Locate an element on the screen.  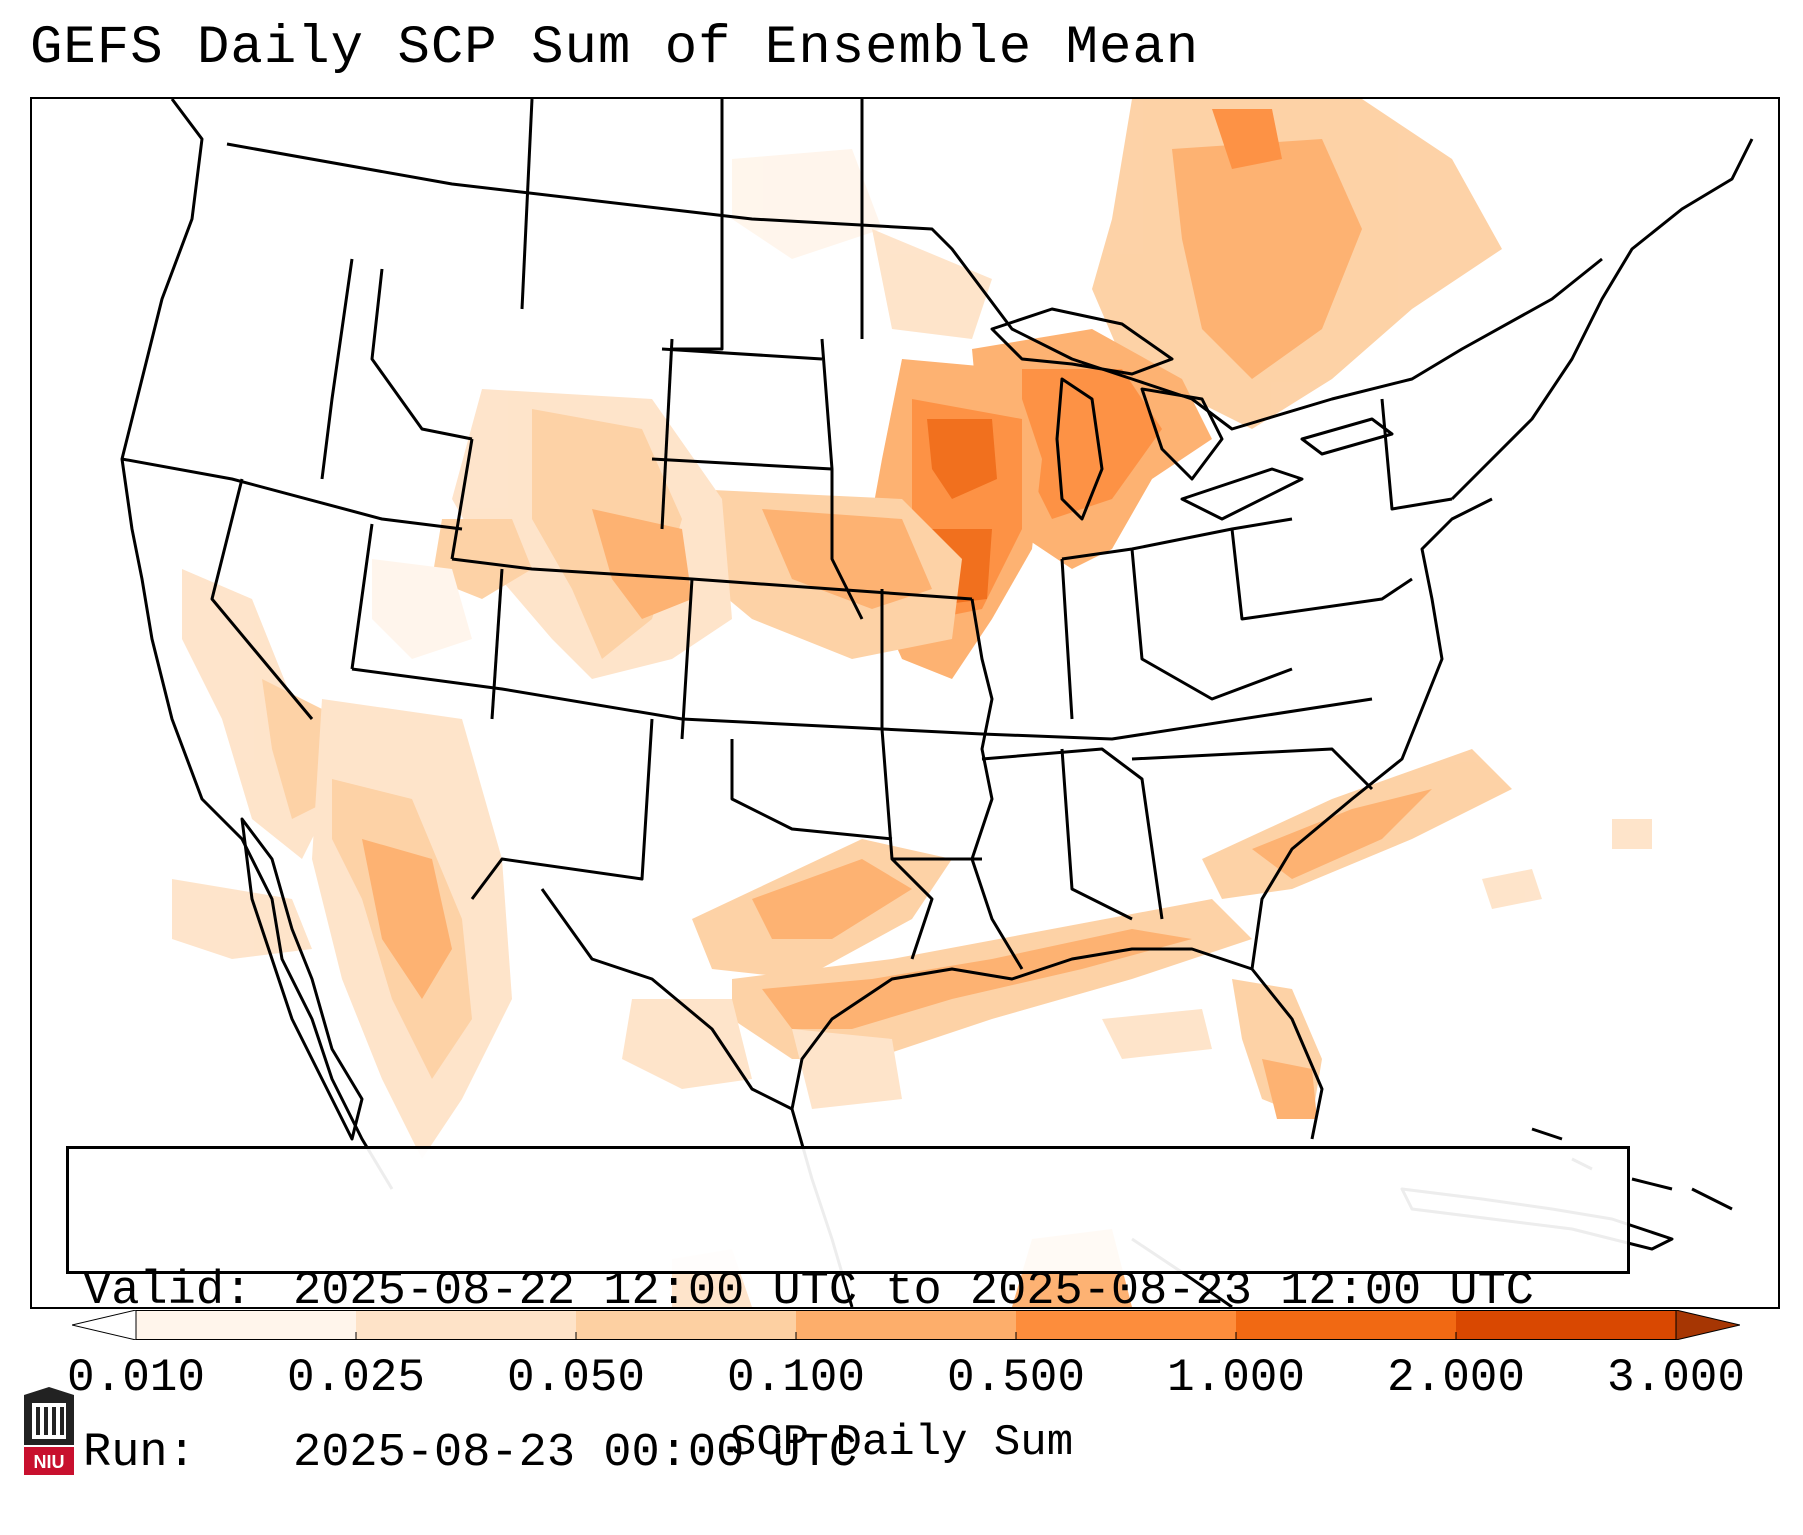
gulf-coastline is located at coordinates (1057, 1043).